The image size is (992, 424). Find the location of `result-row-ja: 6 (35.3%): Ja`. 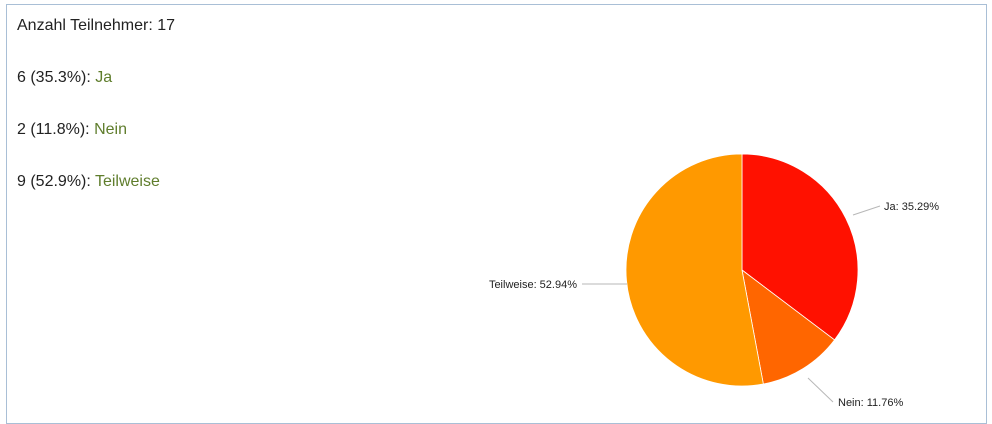

result-row-ja: 6 (35.3%): Ja is located at coordinates (64, 78).